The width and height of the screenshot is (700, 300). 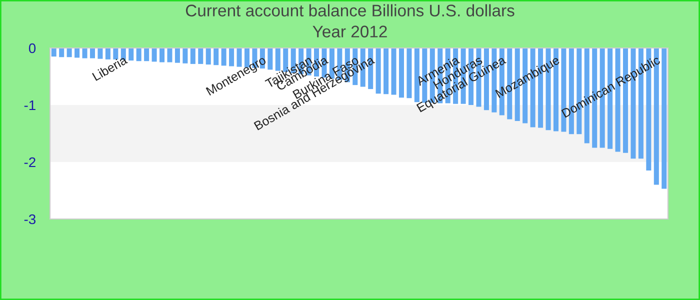 I want to click on chart-title: Current account balance Billions U.S. dollars, so click(x=350, y=10).